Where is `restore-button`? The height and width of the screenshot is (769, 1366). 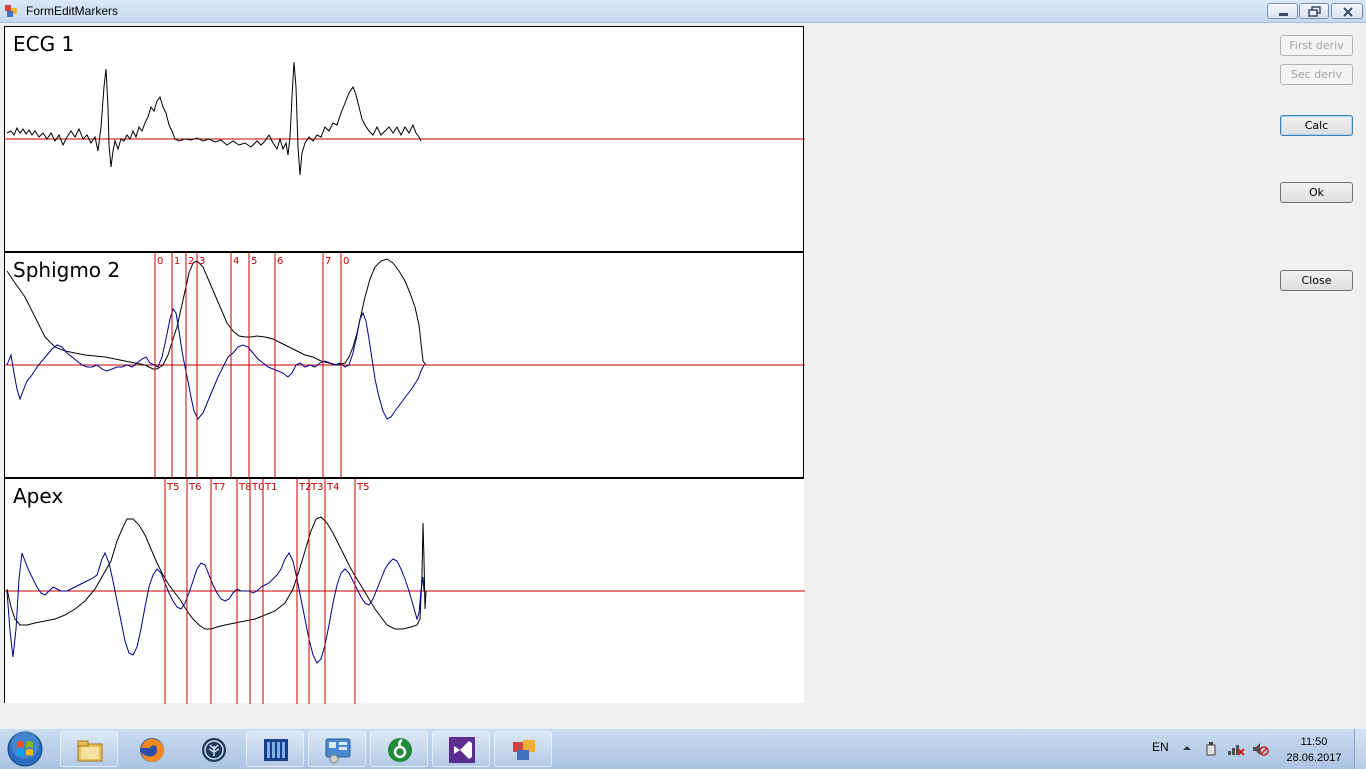 restore-button is located at coordinates (1314, 11).